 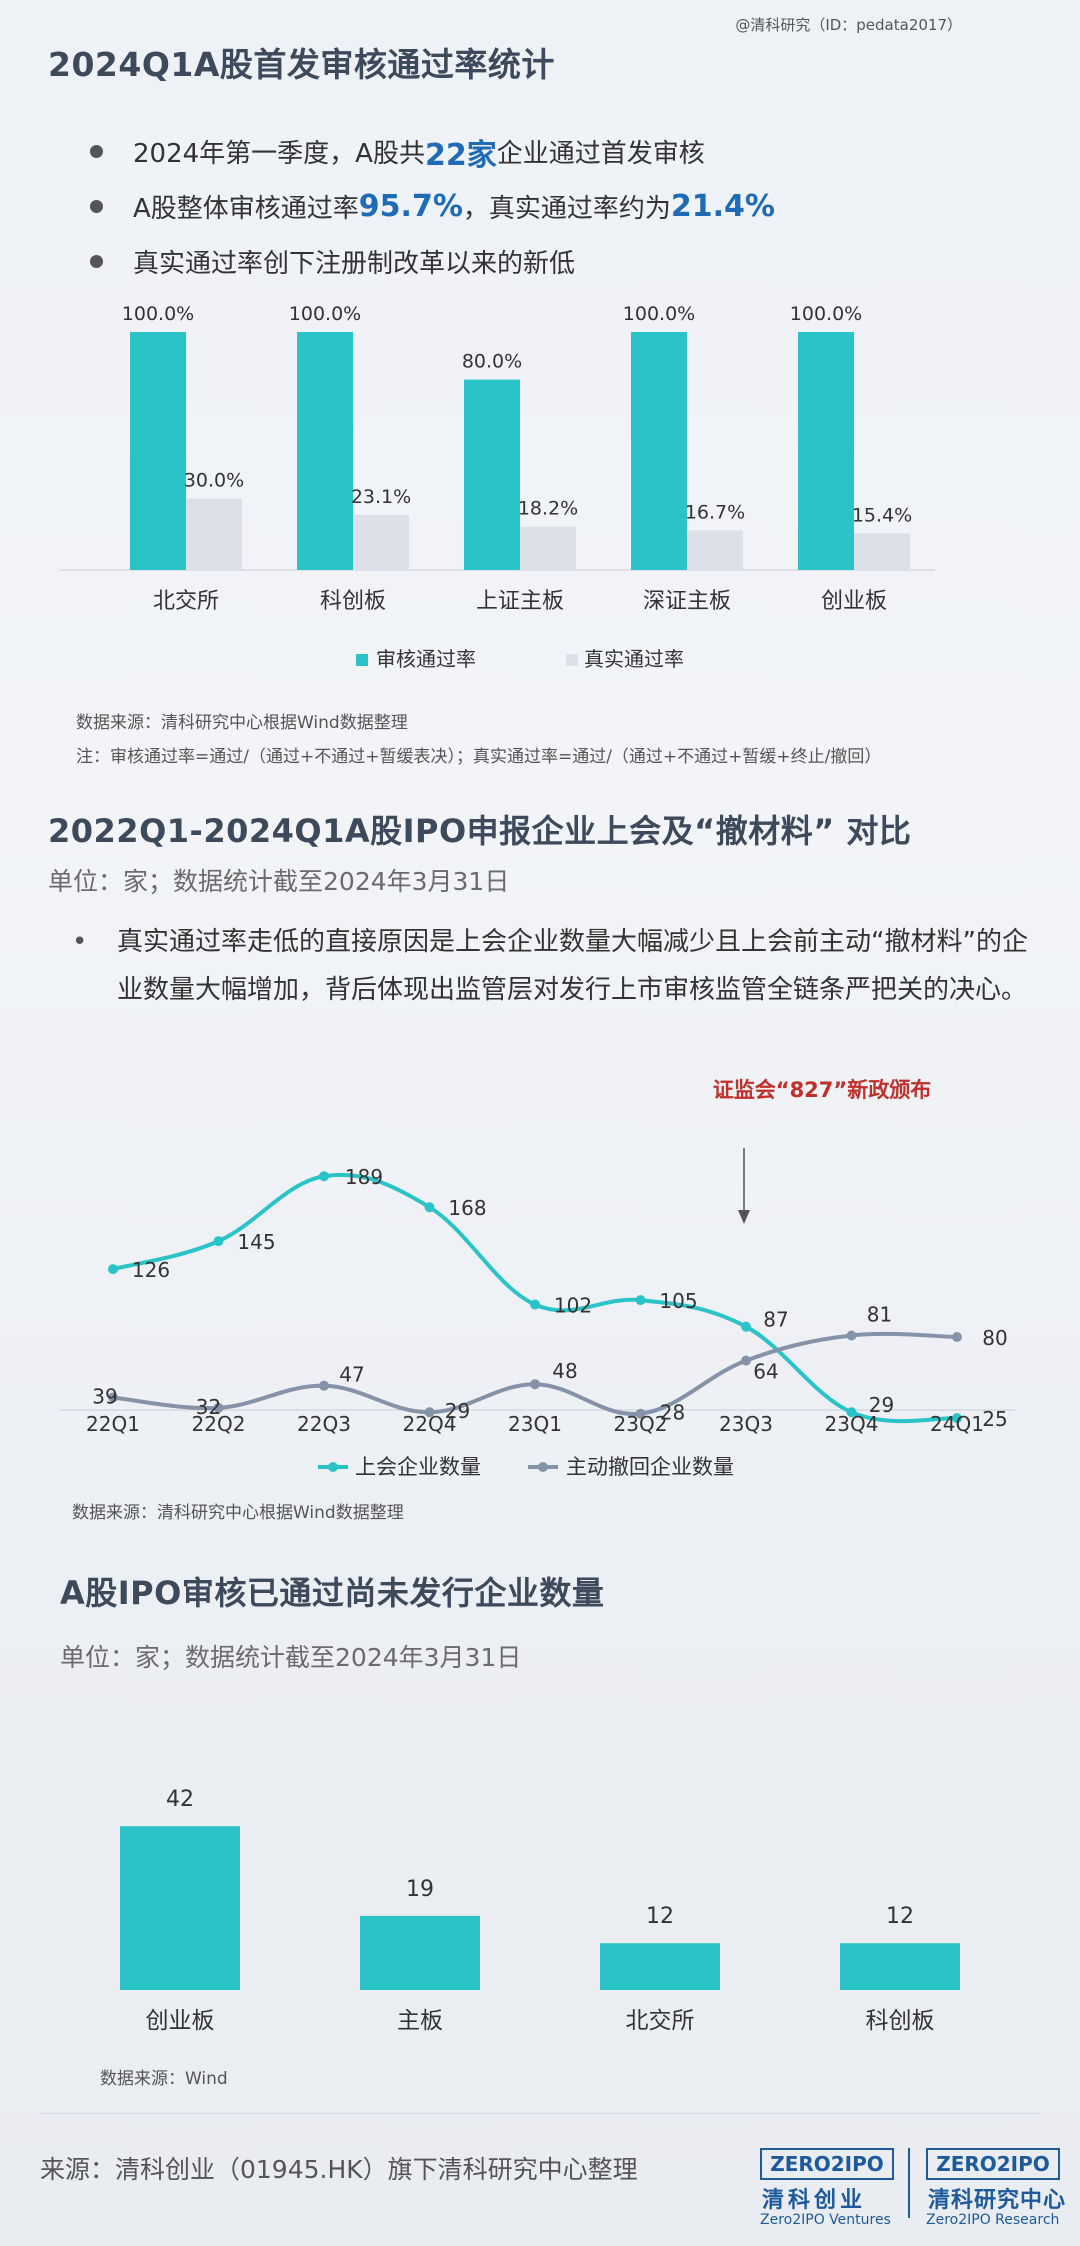 I want to click on label-approval-科创板: 100.0%, so click(x=325, y=314).